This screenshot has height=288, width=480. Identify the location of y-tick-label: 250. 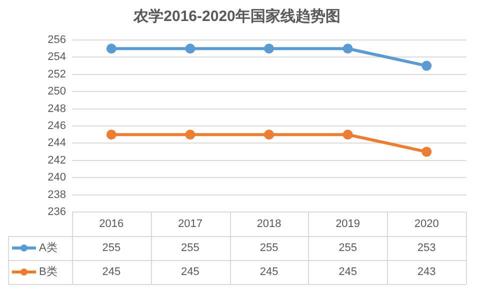
(57, 92).